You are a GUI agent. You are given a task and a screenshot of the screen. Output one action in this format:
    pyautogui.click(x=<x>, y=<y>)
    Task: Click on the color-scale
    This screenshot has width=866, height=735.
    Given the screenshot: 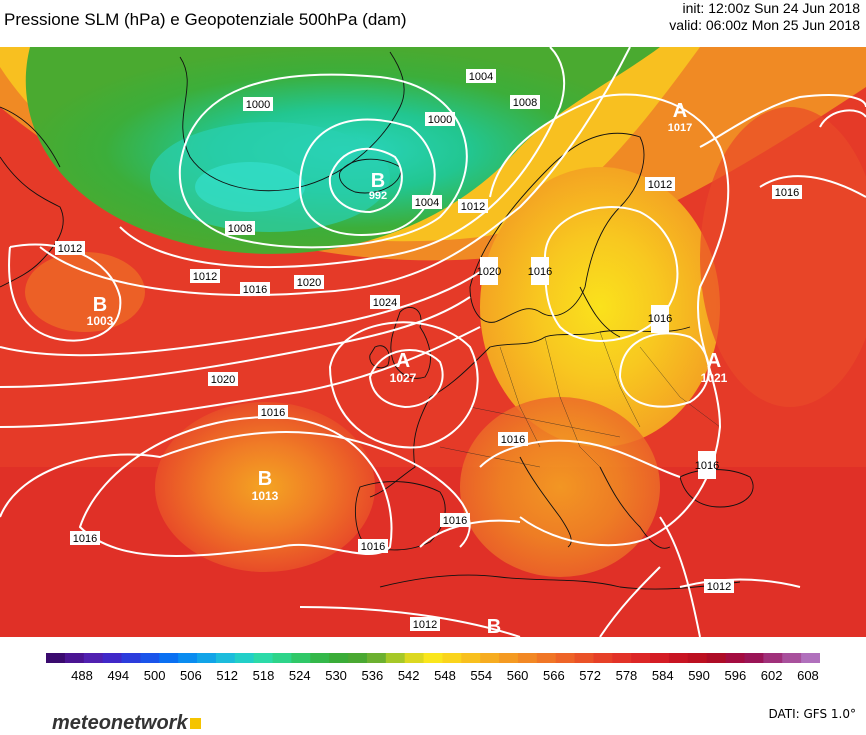 What is the action you would take?
    pyautogui.click(x=433, y=658)
    